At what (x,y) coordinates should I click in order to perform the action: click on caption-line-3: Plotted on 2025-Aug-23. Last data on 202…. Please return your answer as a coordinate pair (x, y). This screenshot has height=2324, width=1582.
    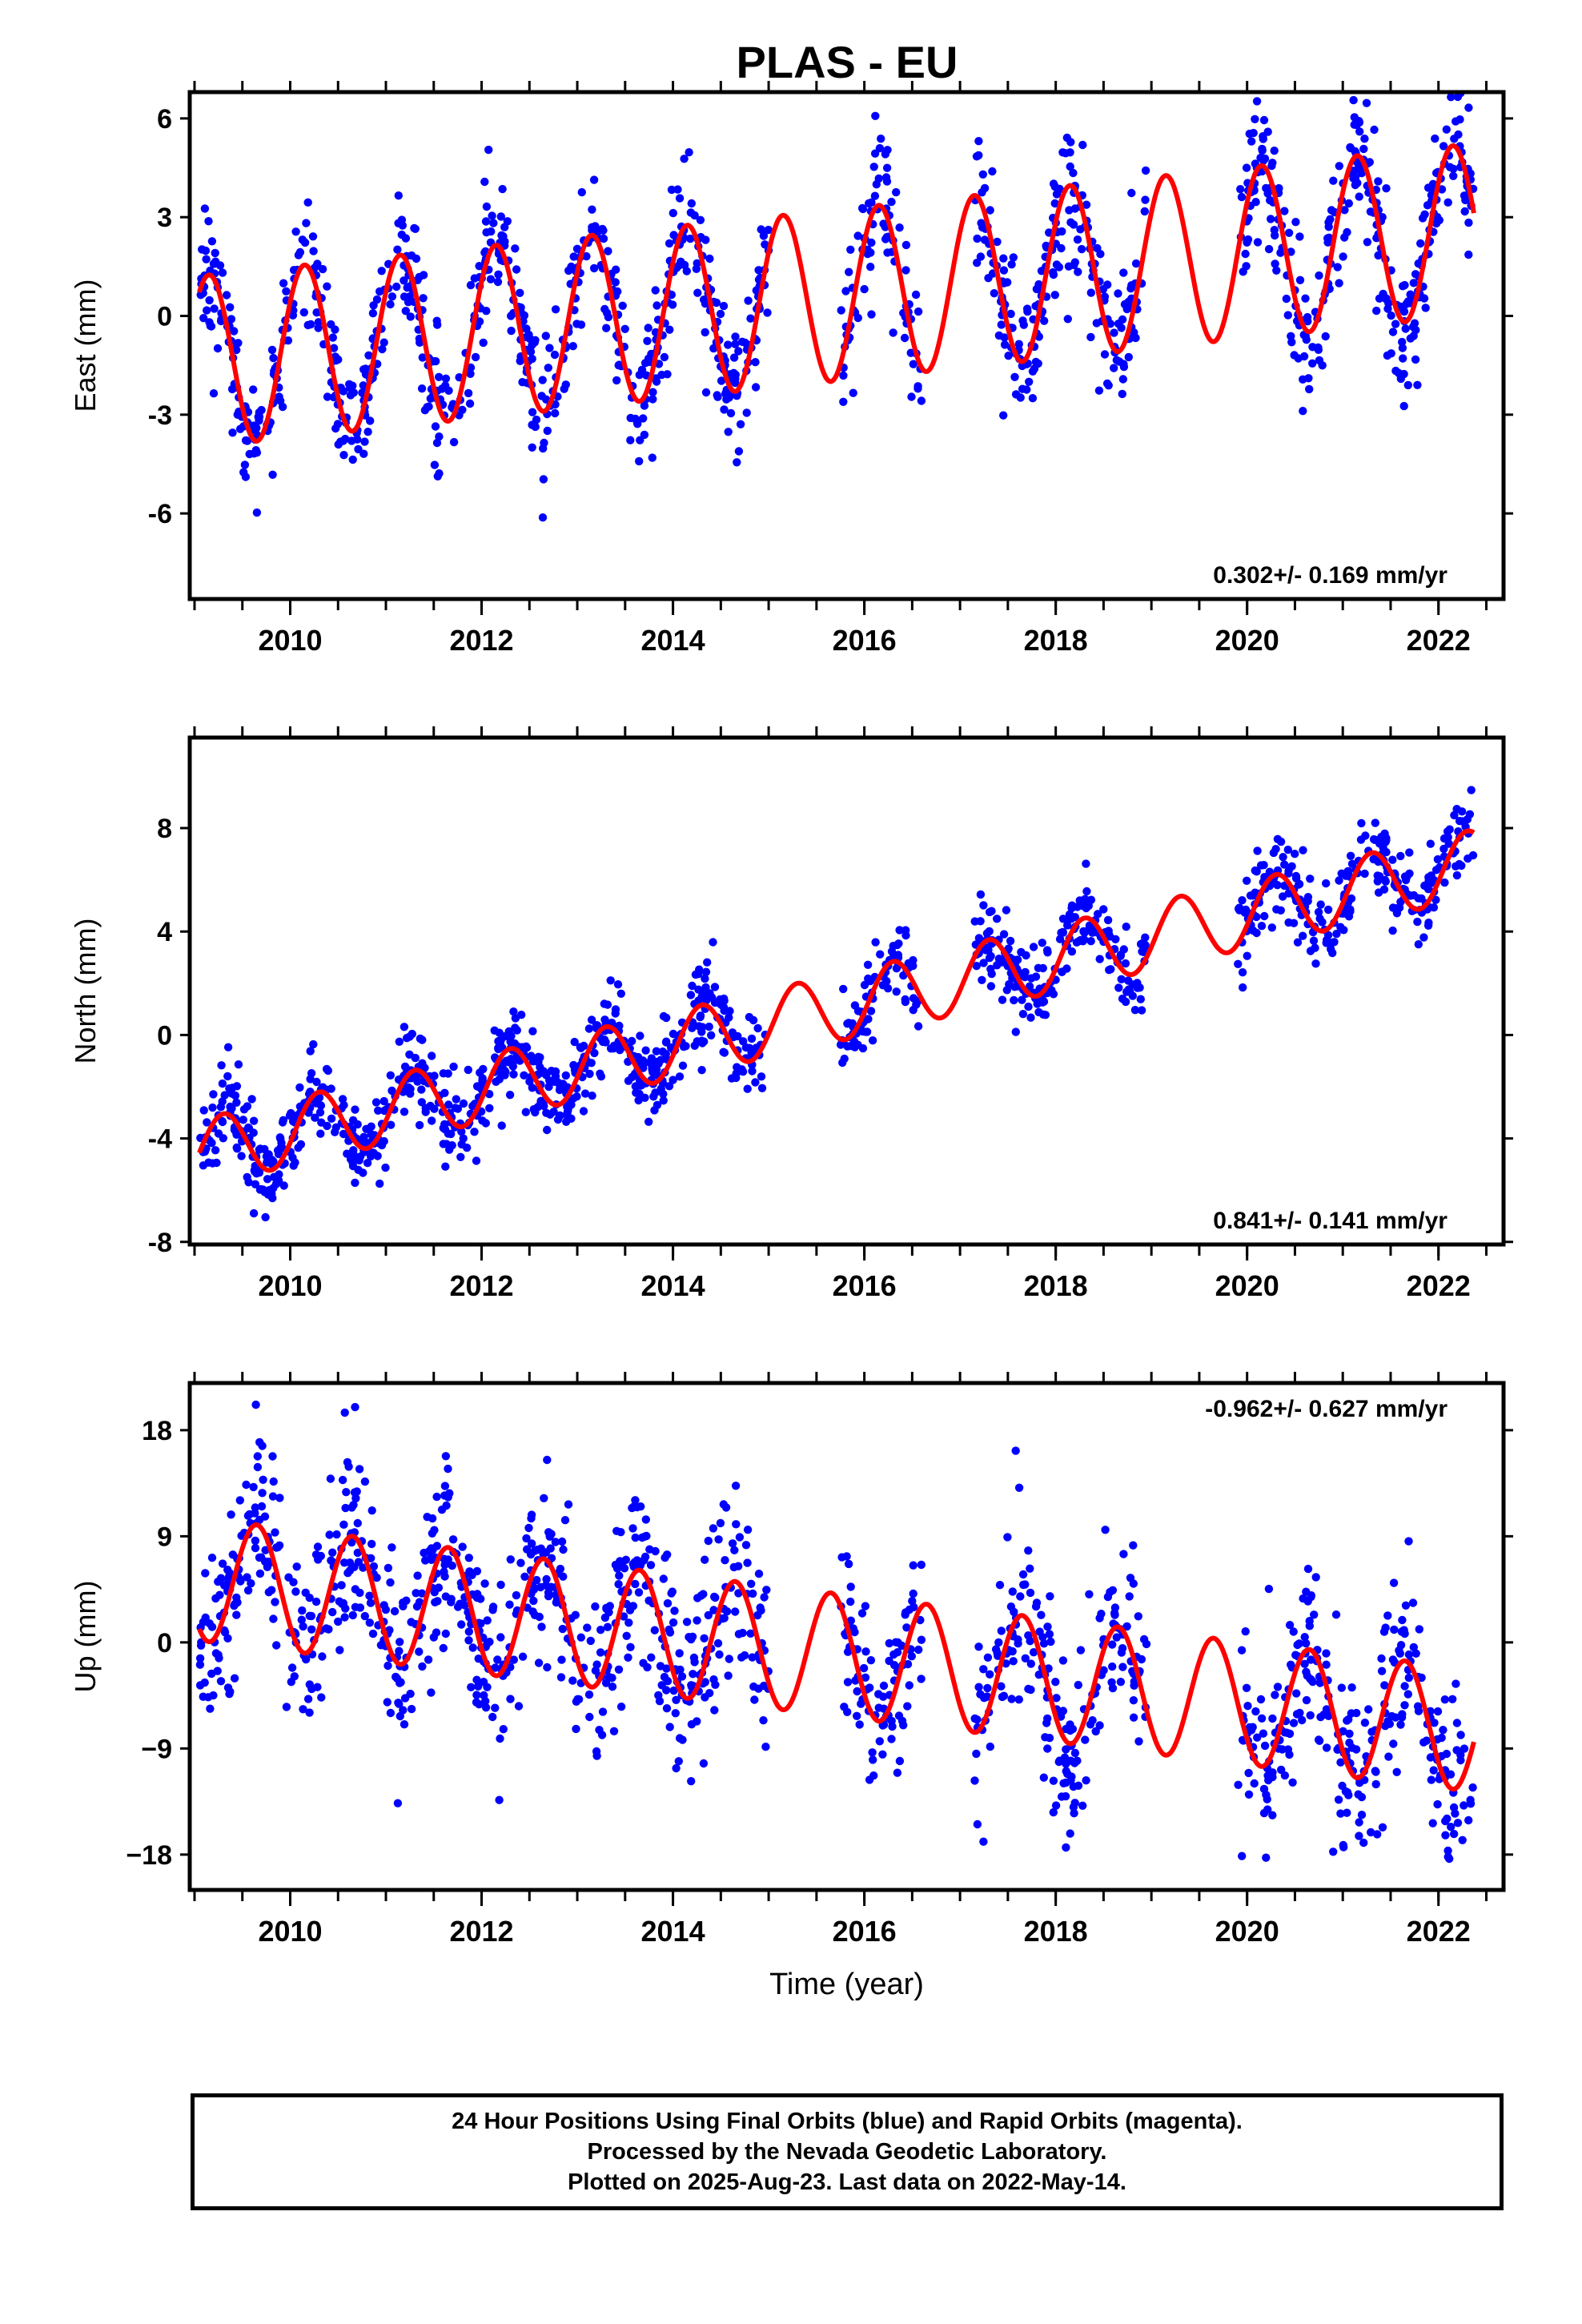
    Looking at the image, I should click on (847, 2182).